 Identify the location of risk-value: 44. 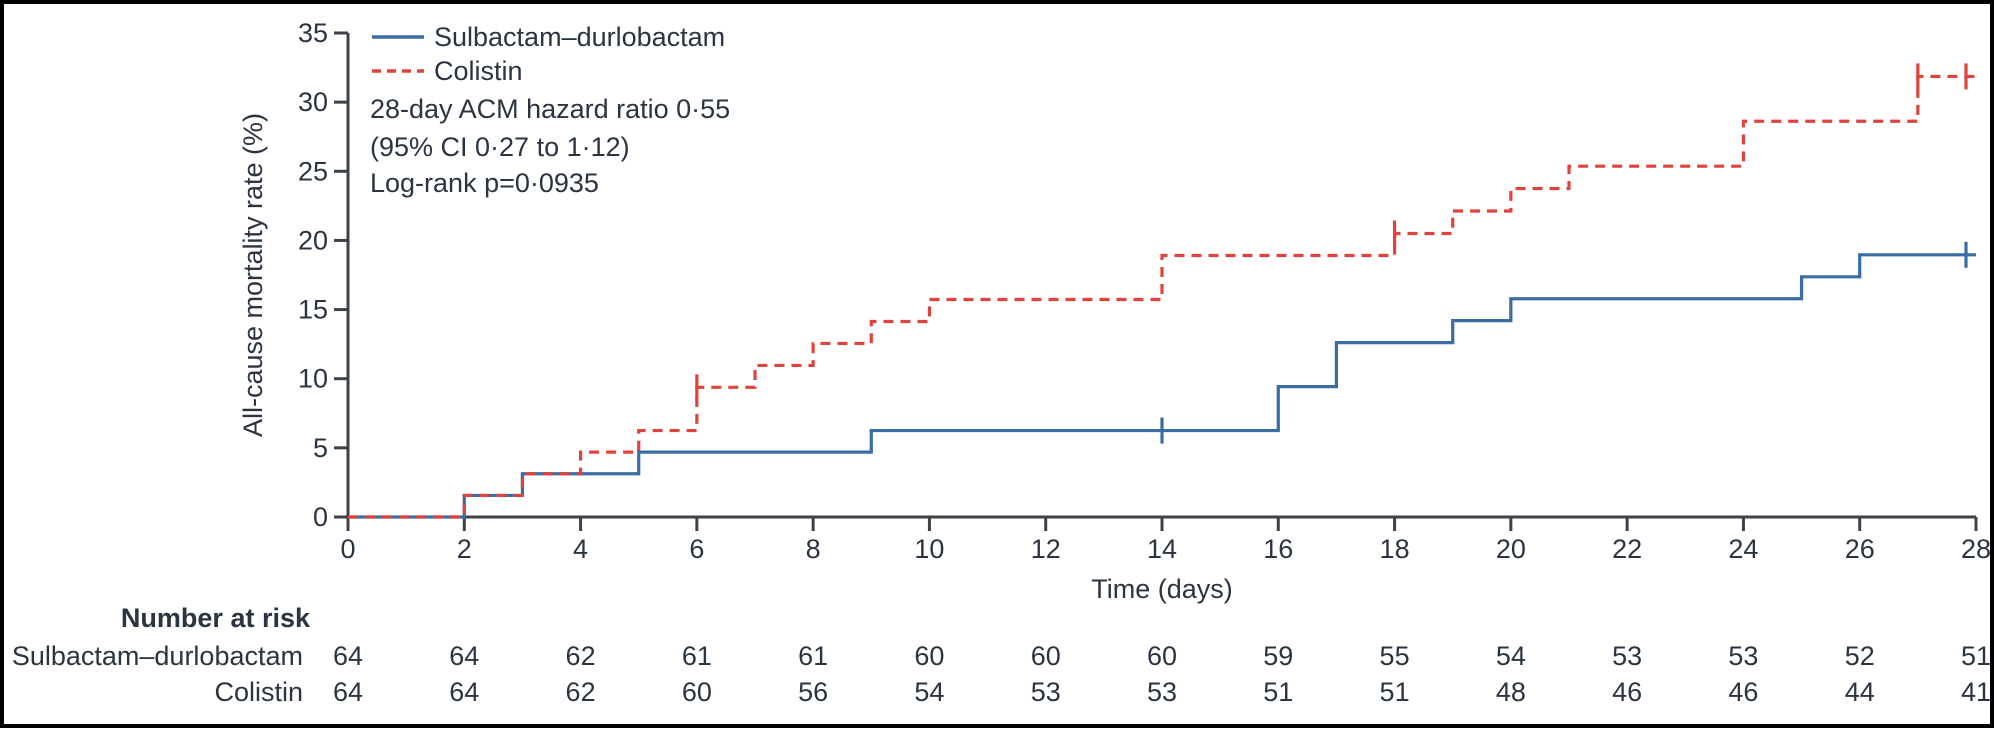
(1860, 692).